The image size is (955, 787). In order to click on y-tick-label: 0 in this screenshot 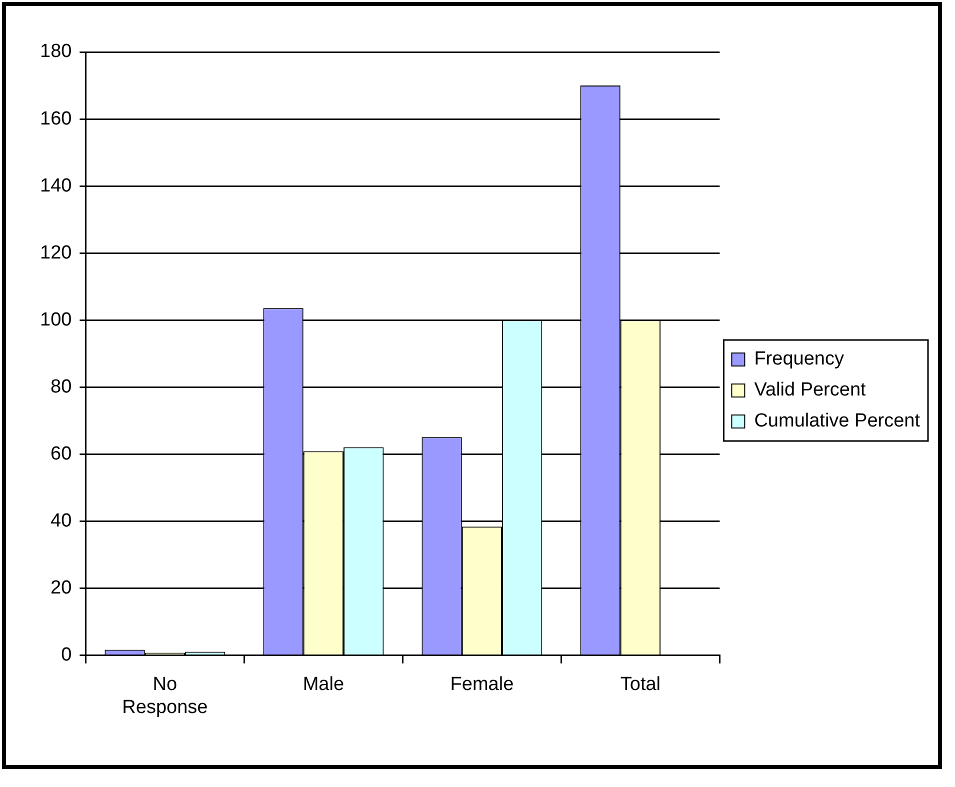, I will do `click(66, 655)`.